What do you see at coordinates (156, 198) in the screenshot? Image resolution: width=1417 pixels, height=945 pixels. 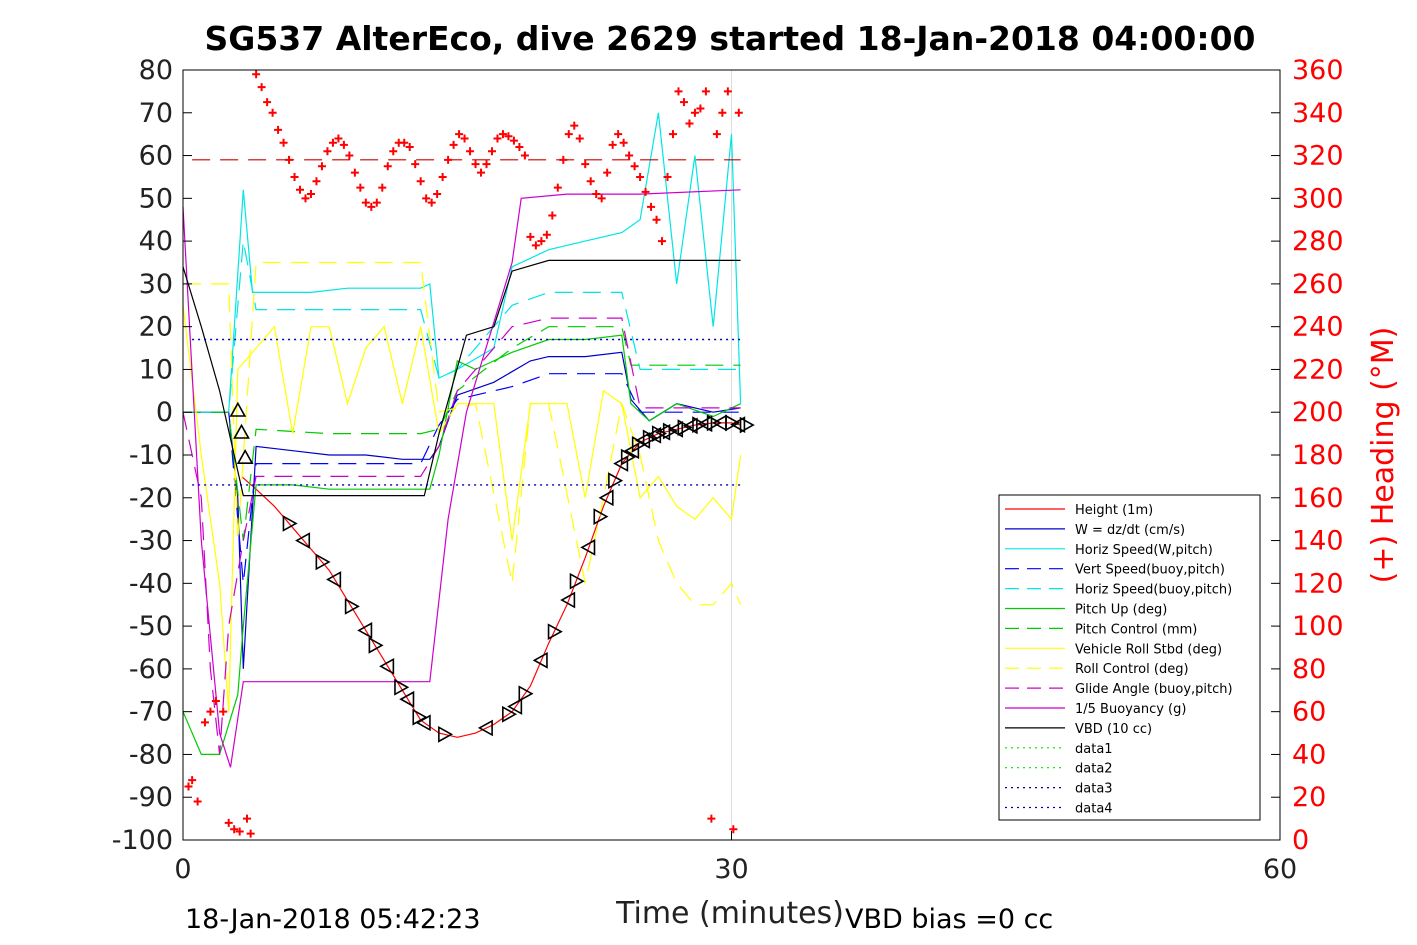 I see `left-tick-label: 50` at bounding box center [156, 198].